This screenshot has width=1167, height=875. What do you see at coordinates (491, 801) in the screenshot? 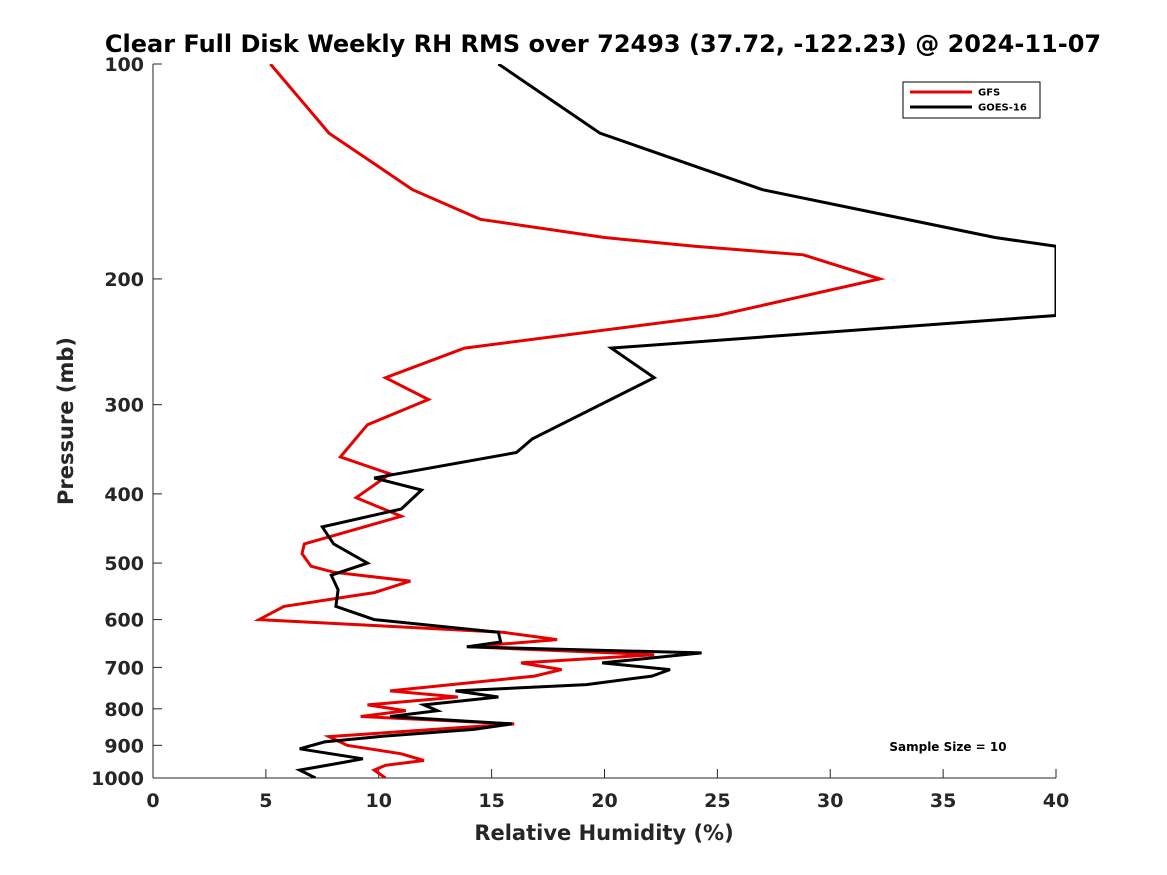
I see `x-tick-label: 15` at bounding box center [491, 801].